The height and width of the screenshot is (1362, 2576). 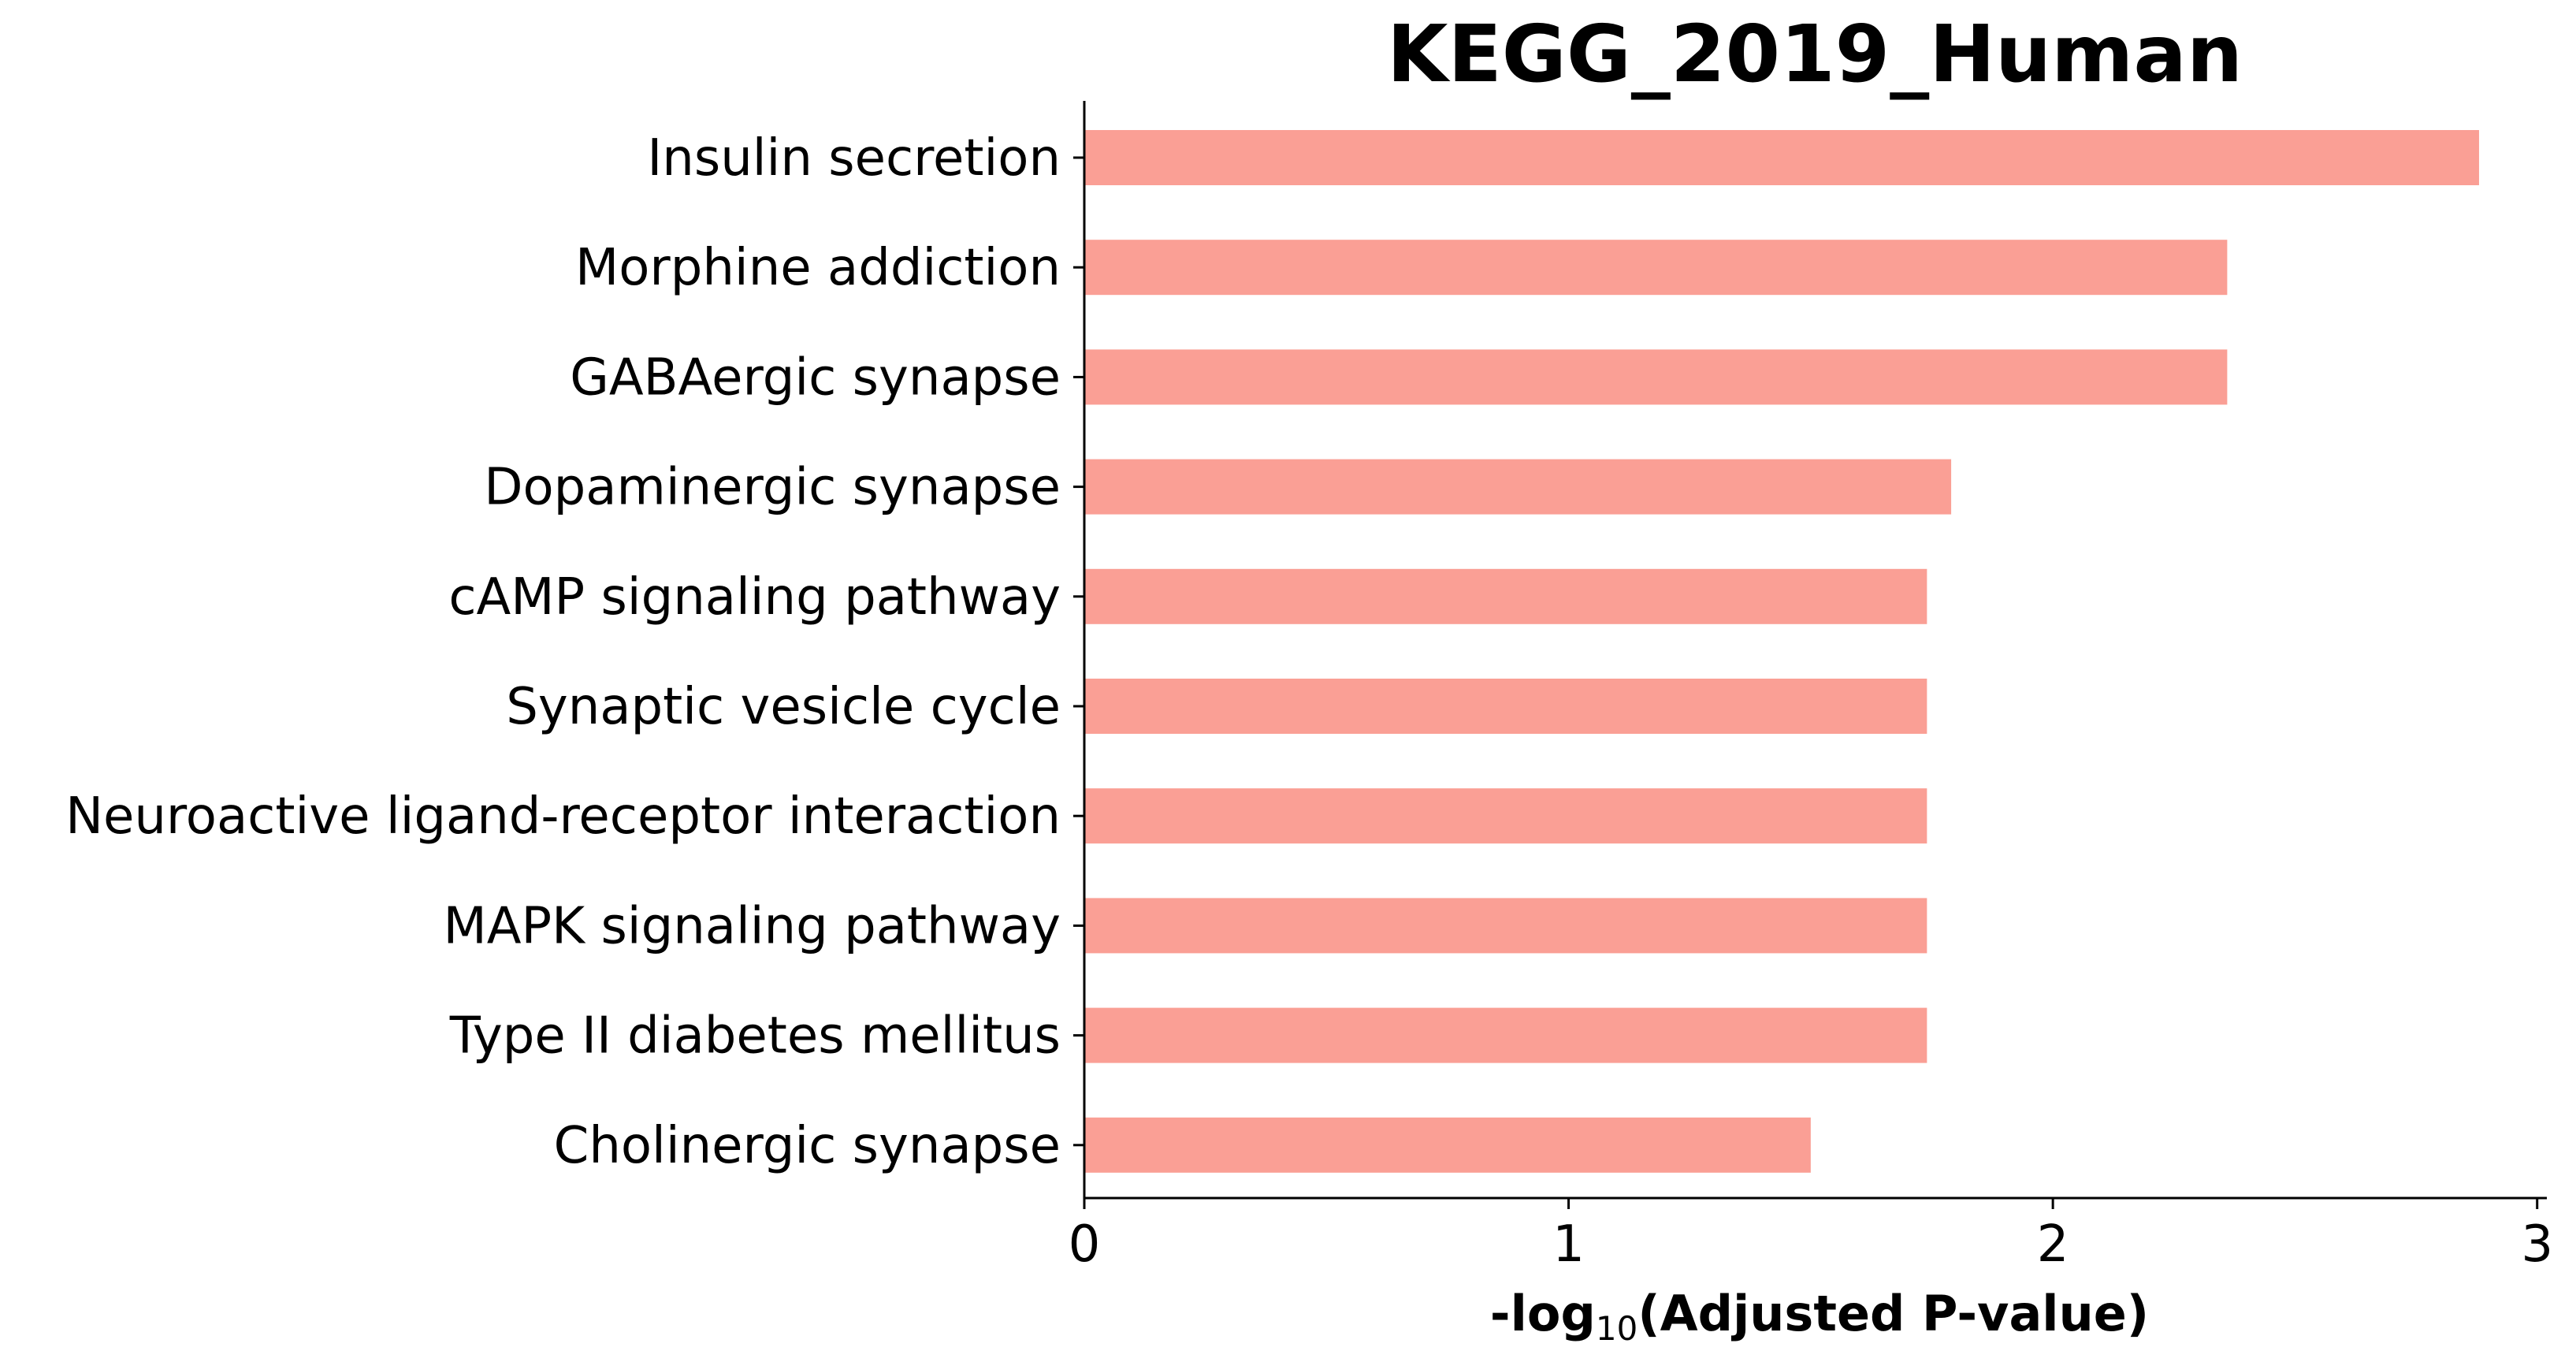 I want to click on category-label: MAPK signaling pathway, so click(x=752, y=926).